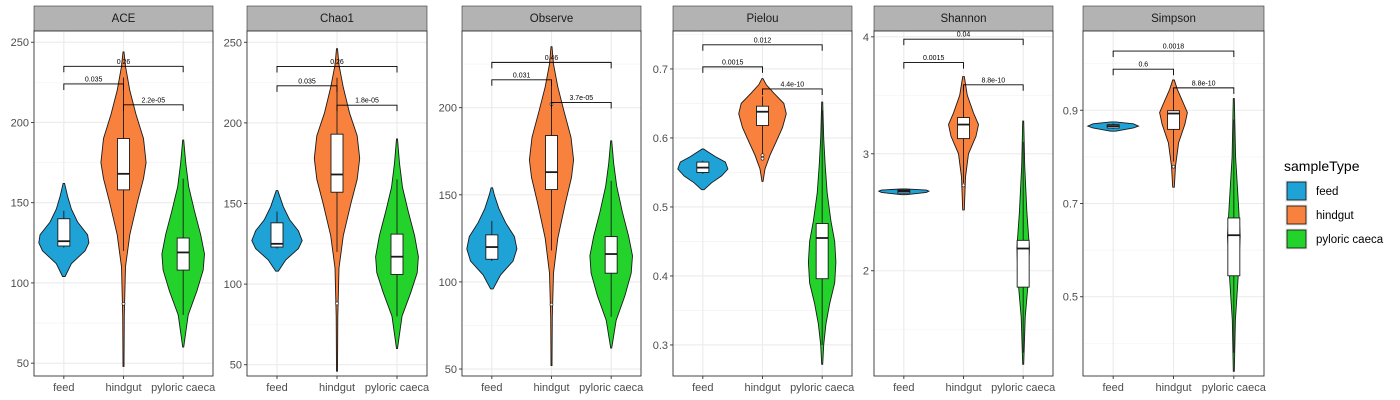  Describe the element at coordinates (660, 139) in the screenshot. I see `y-tick-label: 0.6` at that location.